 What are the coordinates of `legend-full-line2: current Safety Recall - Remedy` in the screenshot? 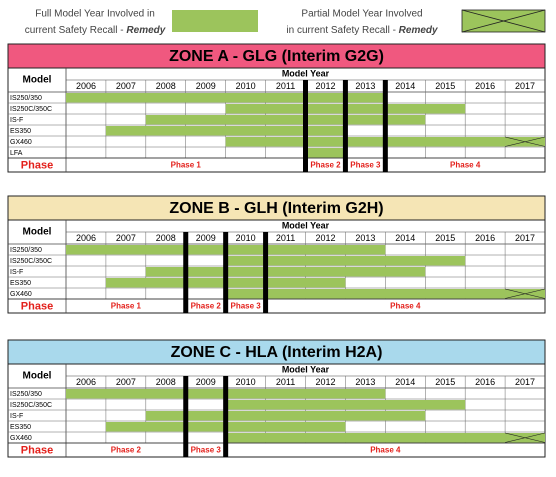 It's located at (95, 30).